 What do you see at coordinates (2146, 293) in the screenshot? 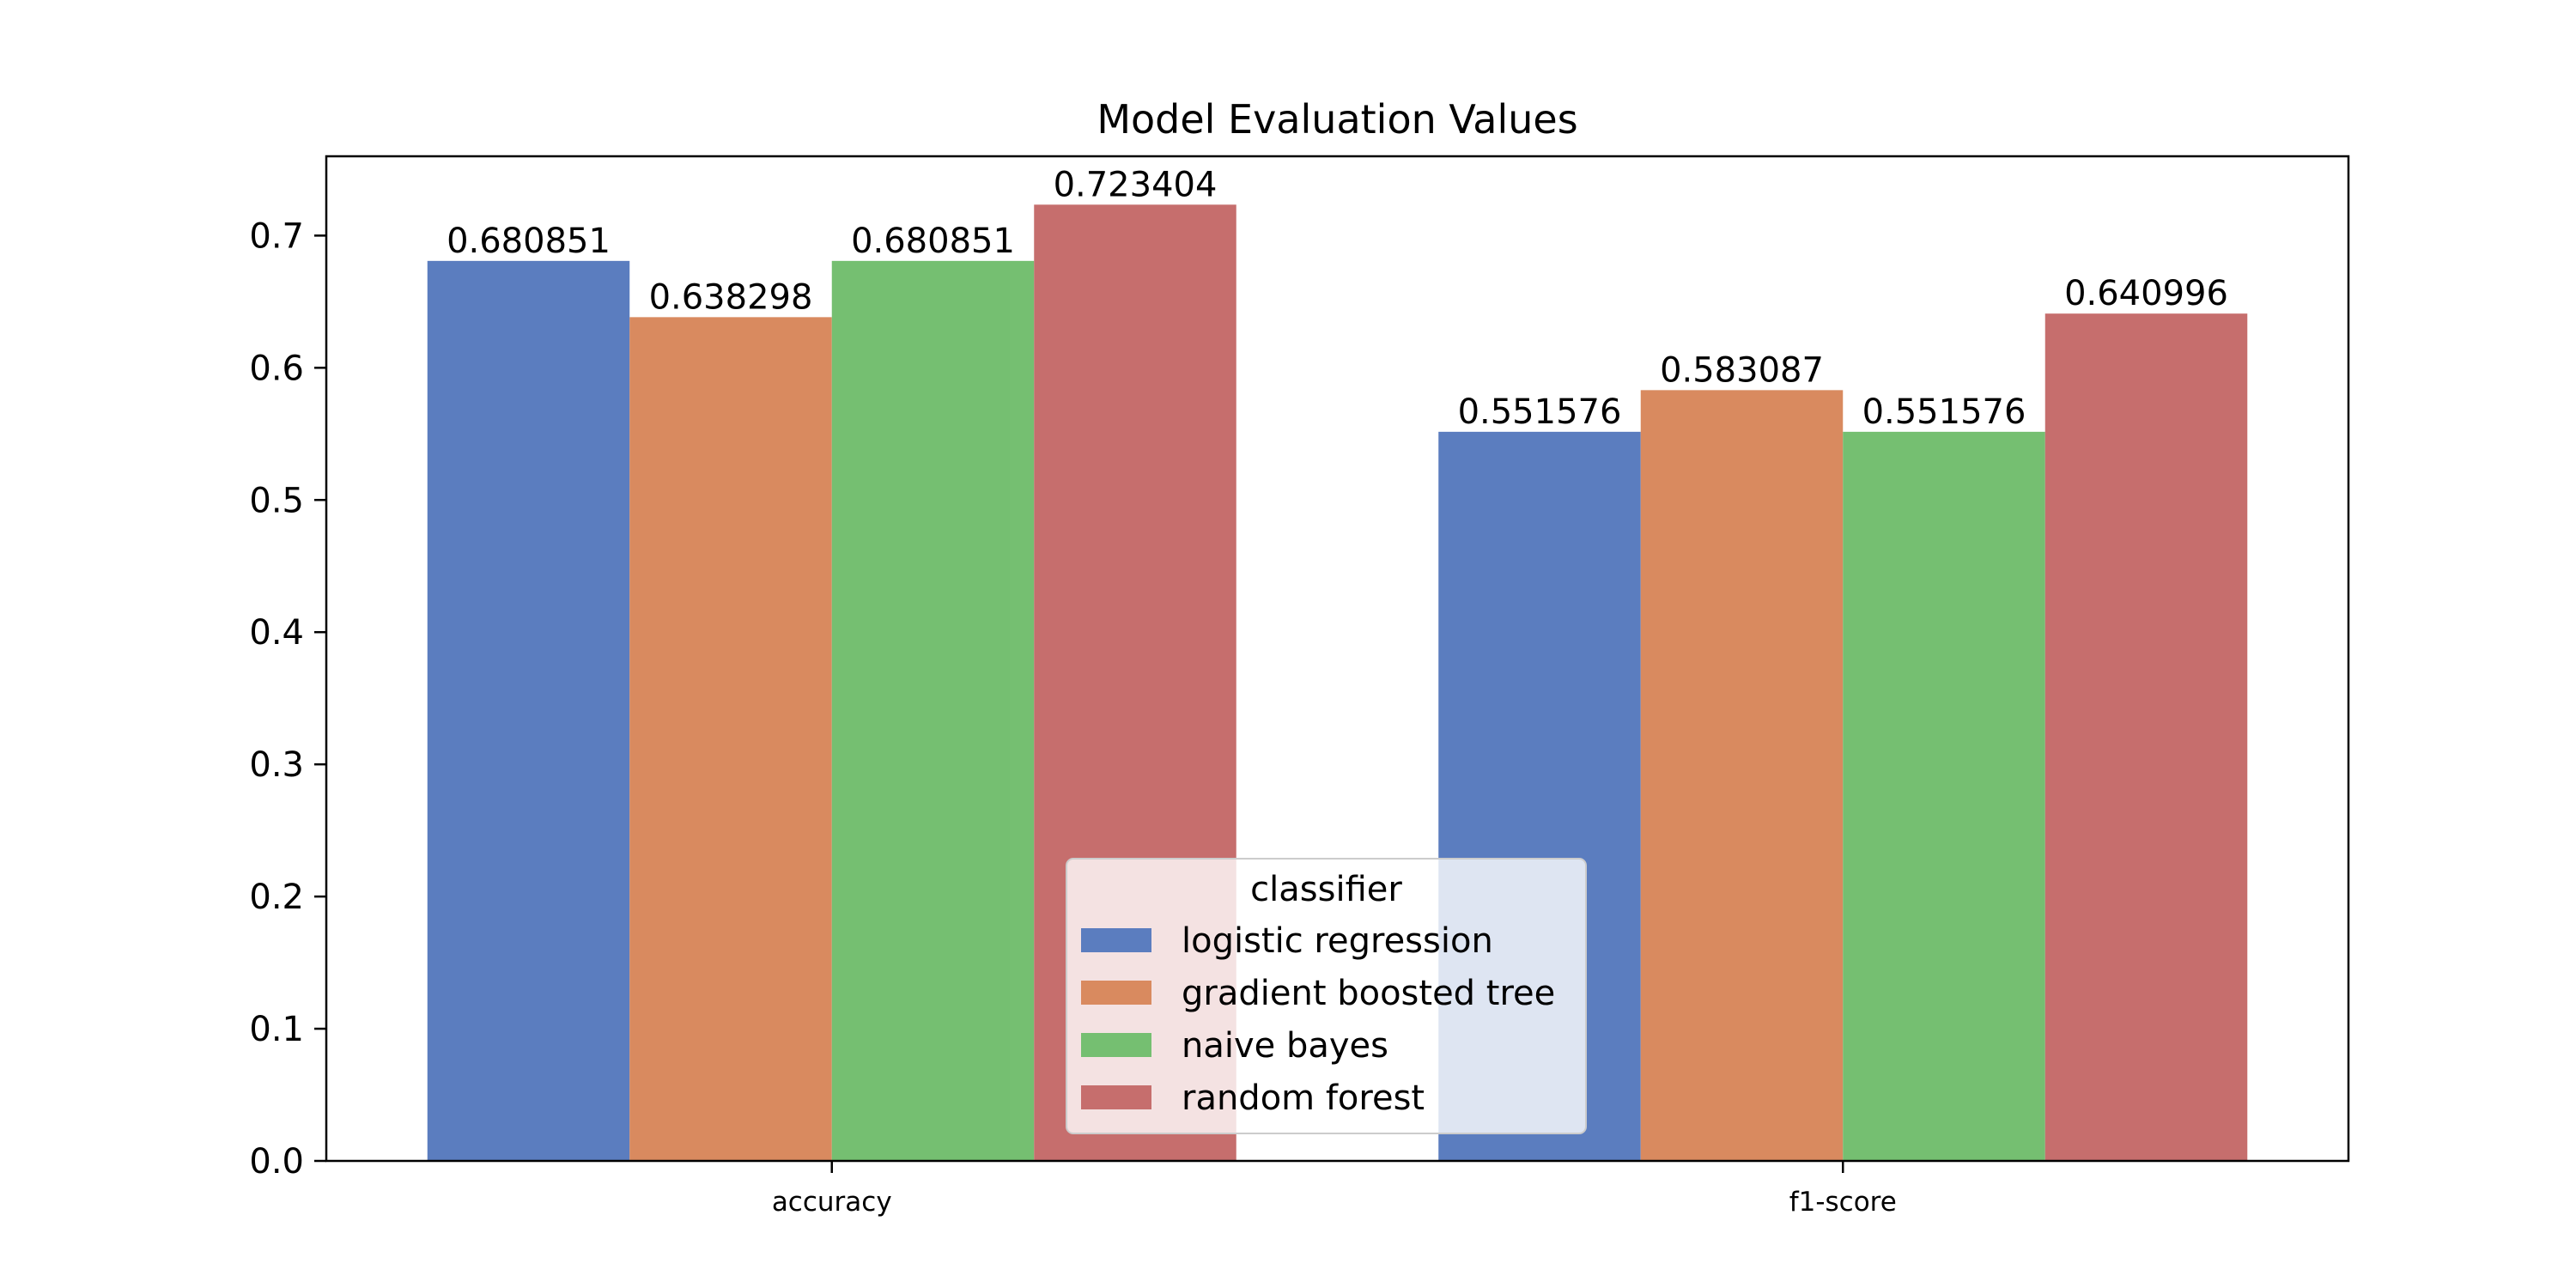
I see `data-label: 0.640996` at bounding box center [2146, 293].